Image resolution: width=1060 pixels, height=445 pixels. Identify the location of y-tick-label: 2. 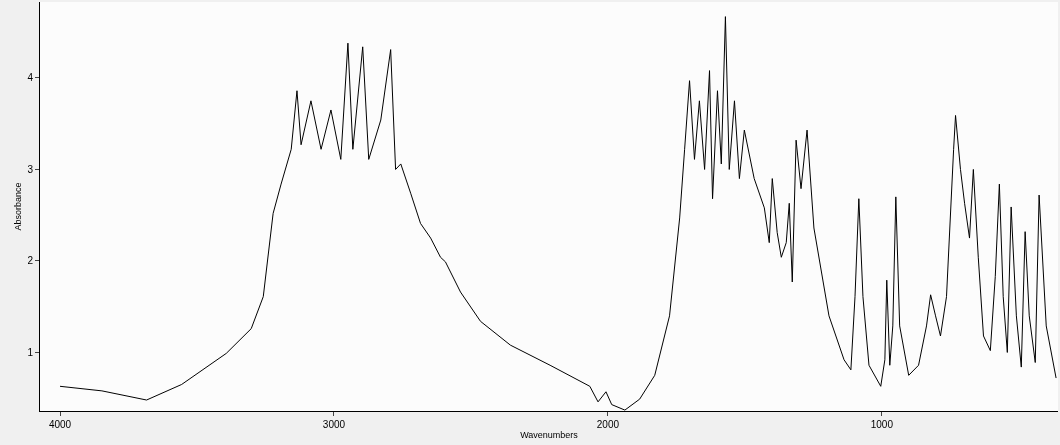
(30, 261).